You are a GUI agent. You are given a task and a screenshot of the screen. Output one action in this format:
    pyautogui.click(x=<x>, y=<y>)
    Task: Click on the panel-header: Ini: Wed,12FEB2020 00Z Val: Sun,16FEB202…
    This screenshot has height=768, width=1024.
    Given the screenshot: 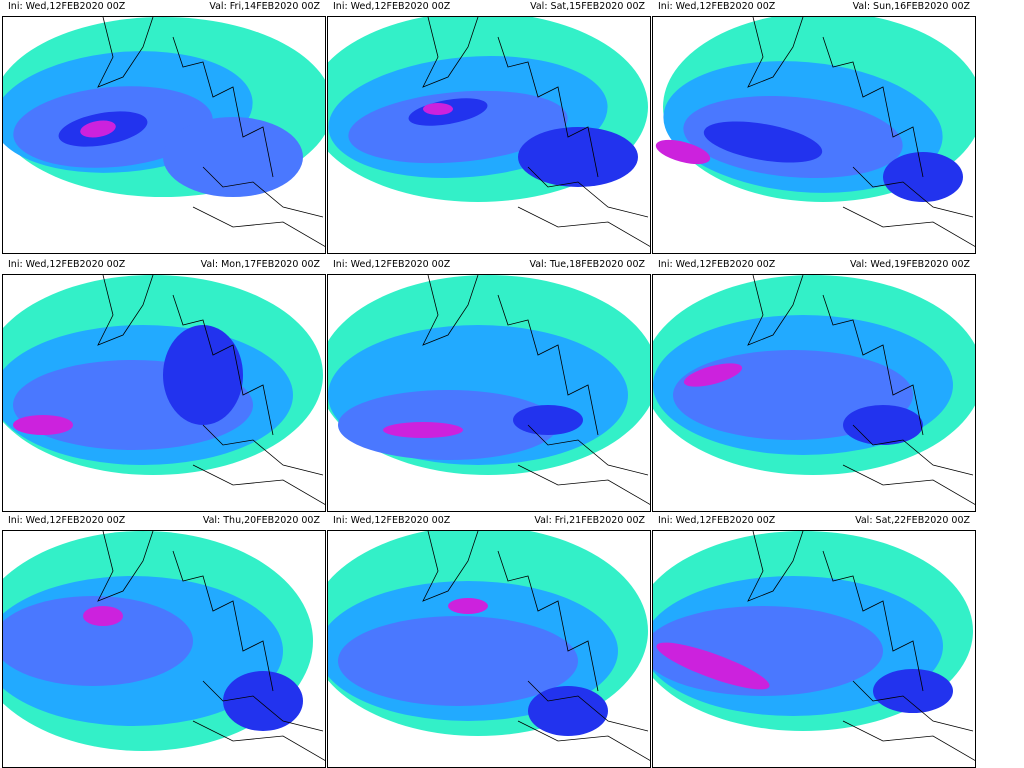 What is the action you would take?
    pyautogui.click(x=814, y=7)
    